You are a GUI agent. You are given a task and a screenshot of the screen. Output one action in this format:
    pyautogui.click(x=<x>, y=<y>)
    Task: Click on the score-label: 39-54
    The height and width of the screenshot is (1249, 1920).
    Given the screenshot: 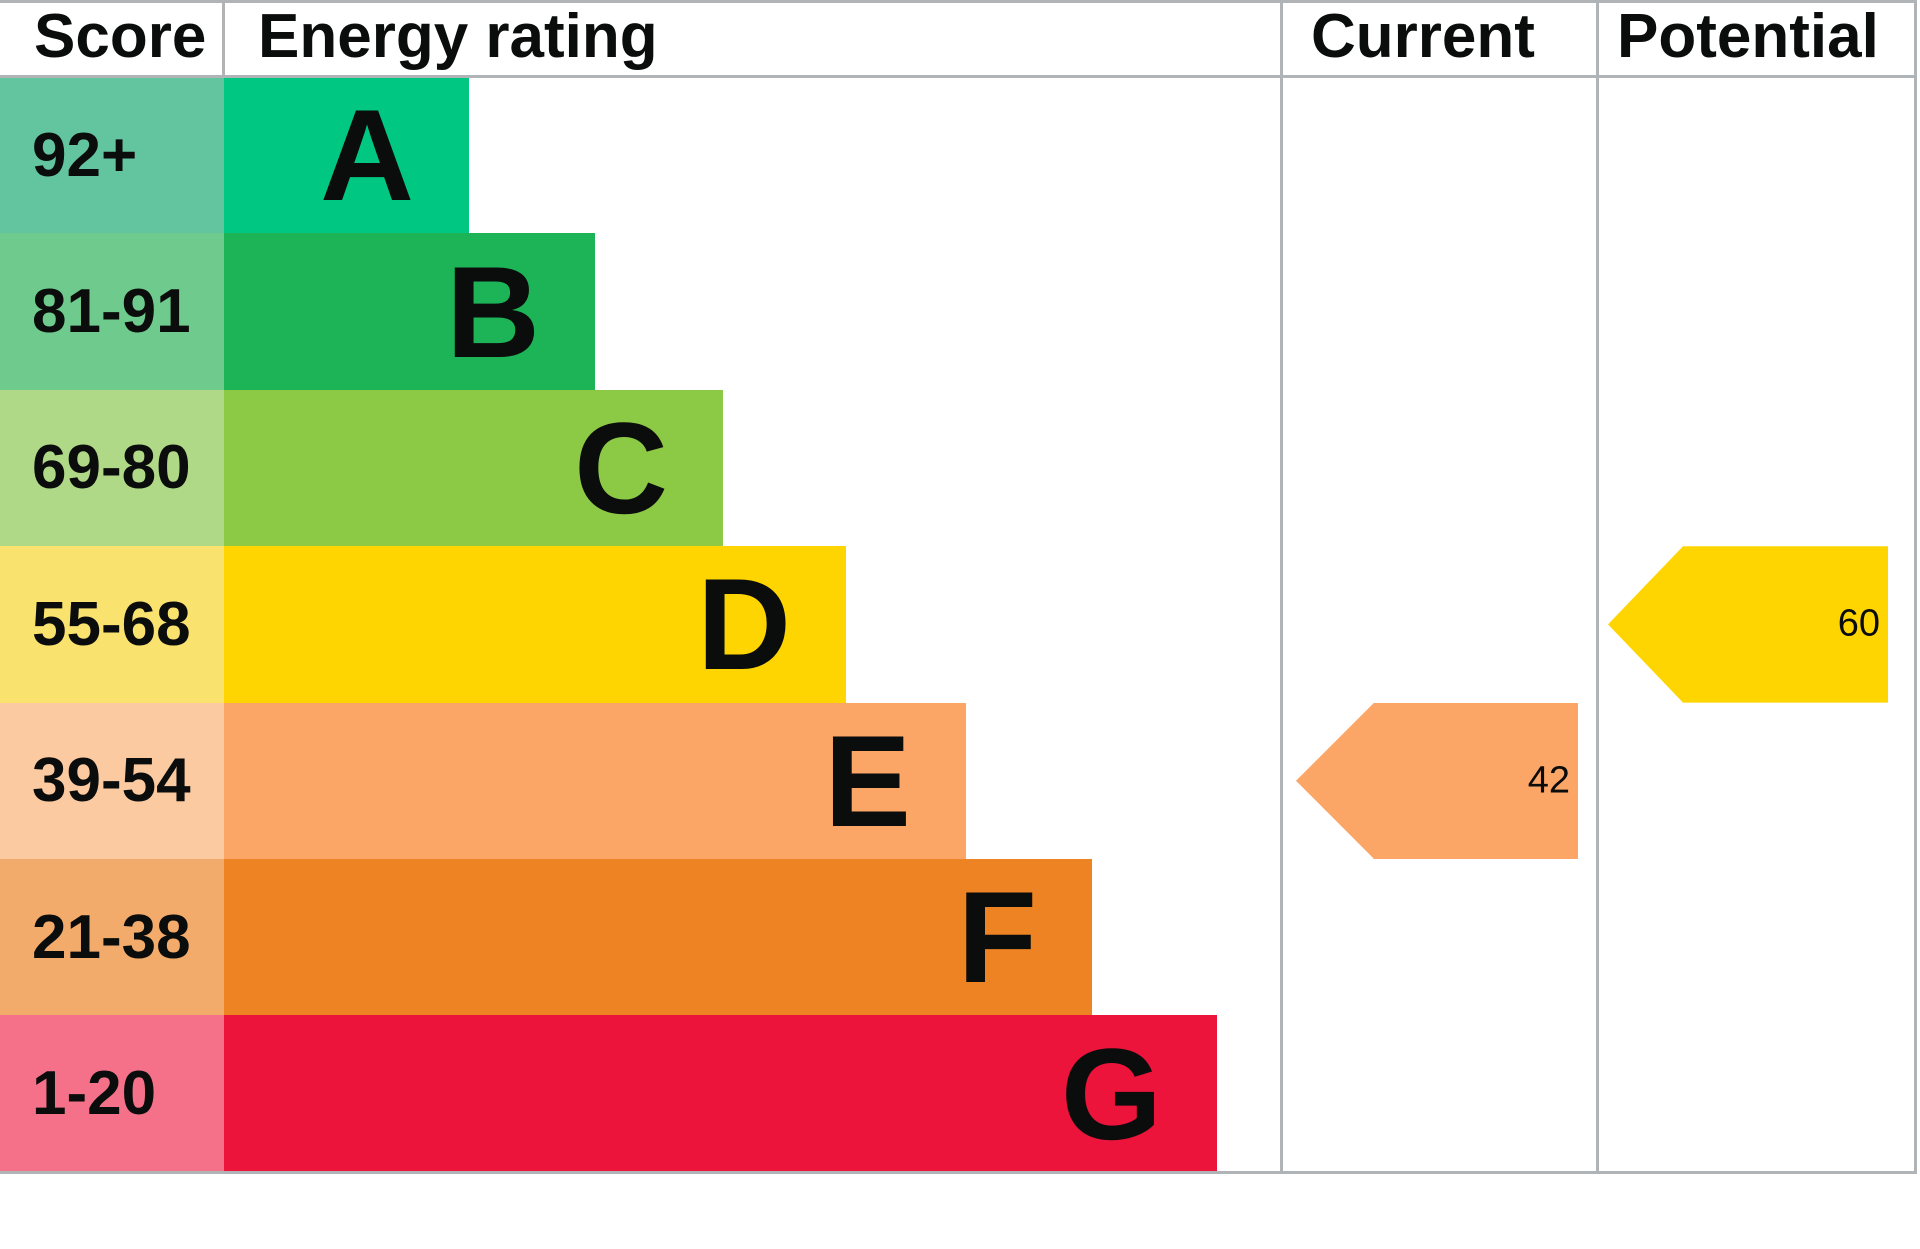 What is the action you would take?
    pyautogui.click(x=112, y=780)
    